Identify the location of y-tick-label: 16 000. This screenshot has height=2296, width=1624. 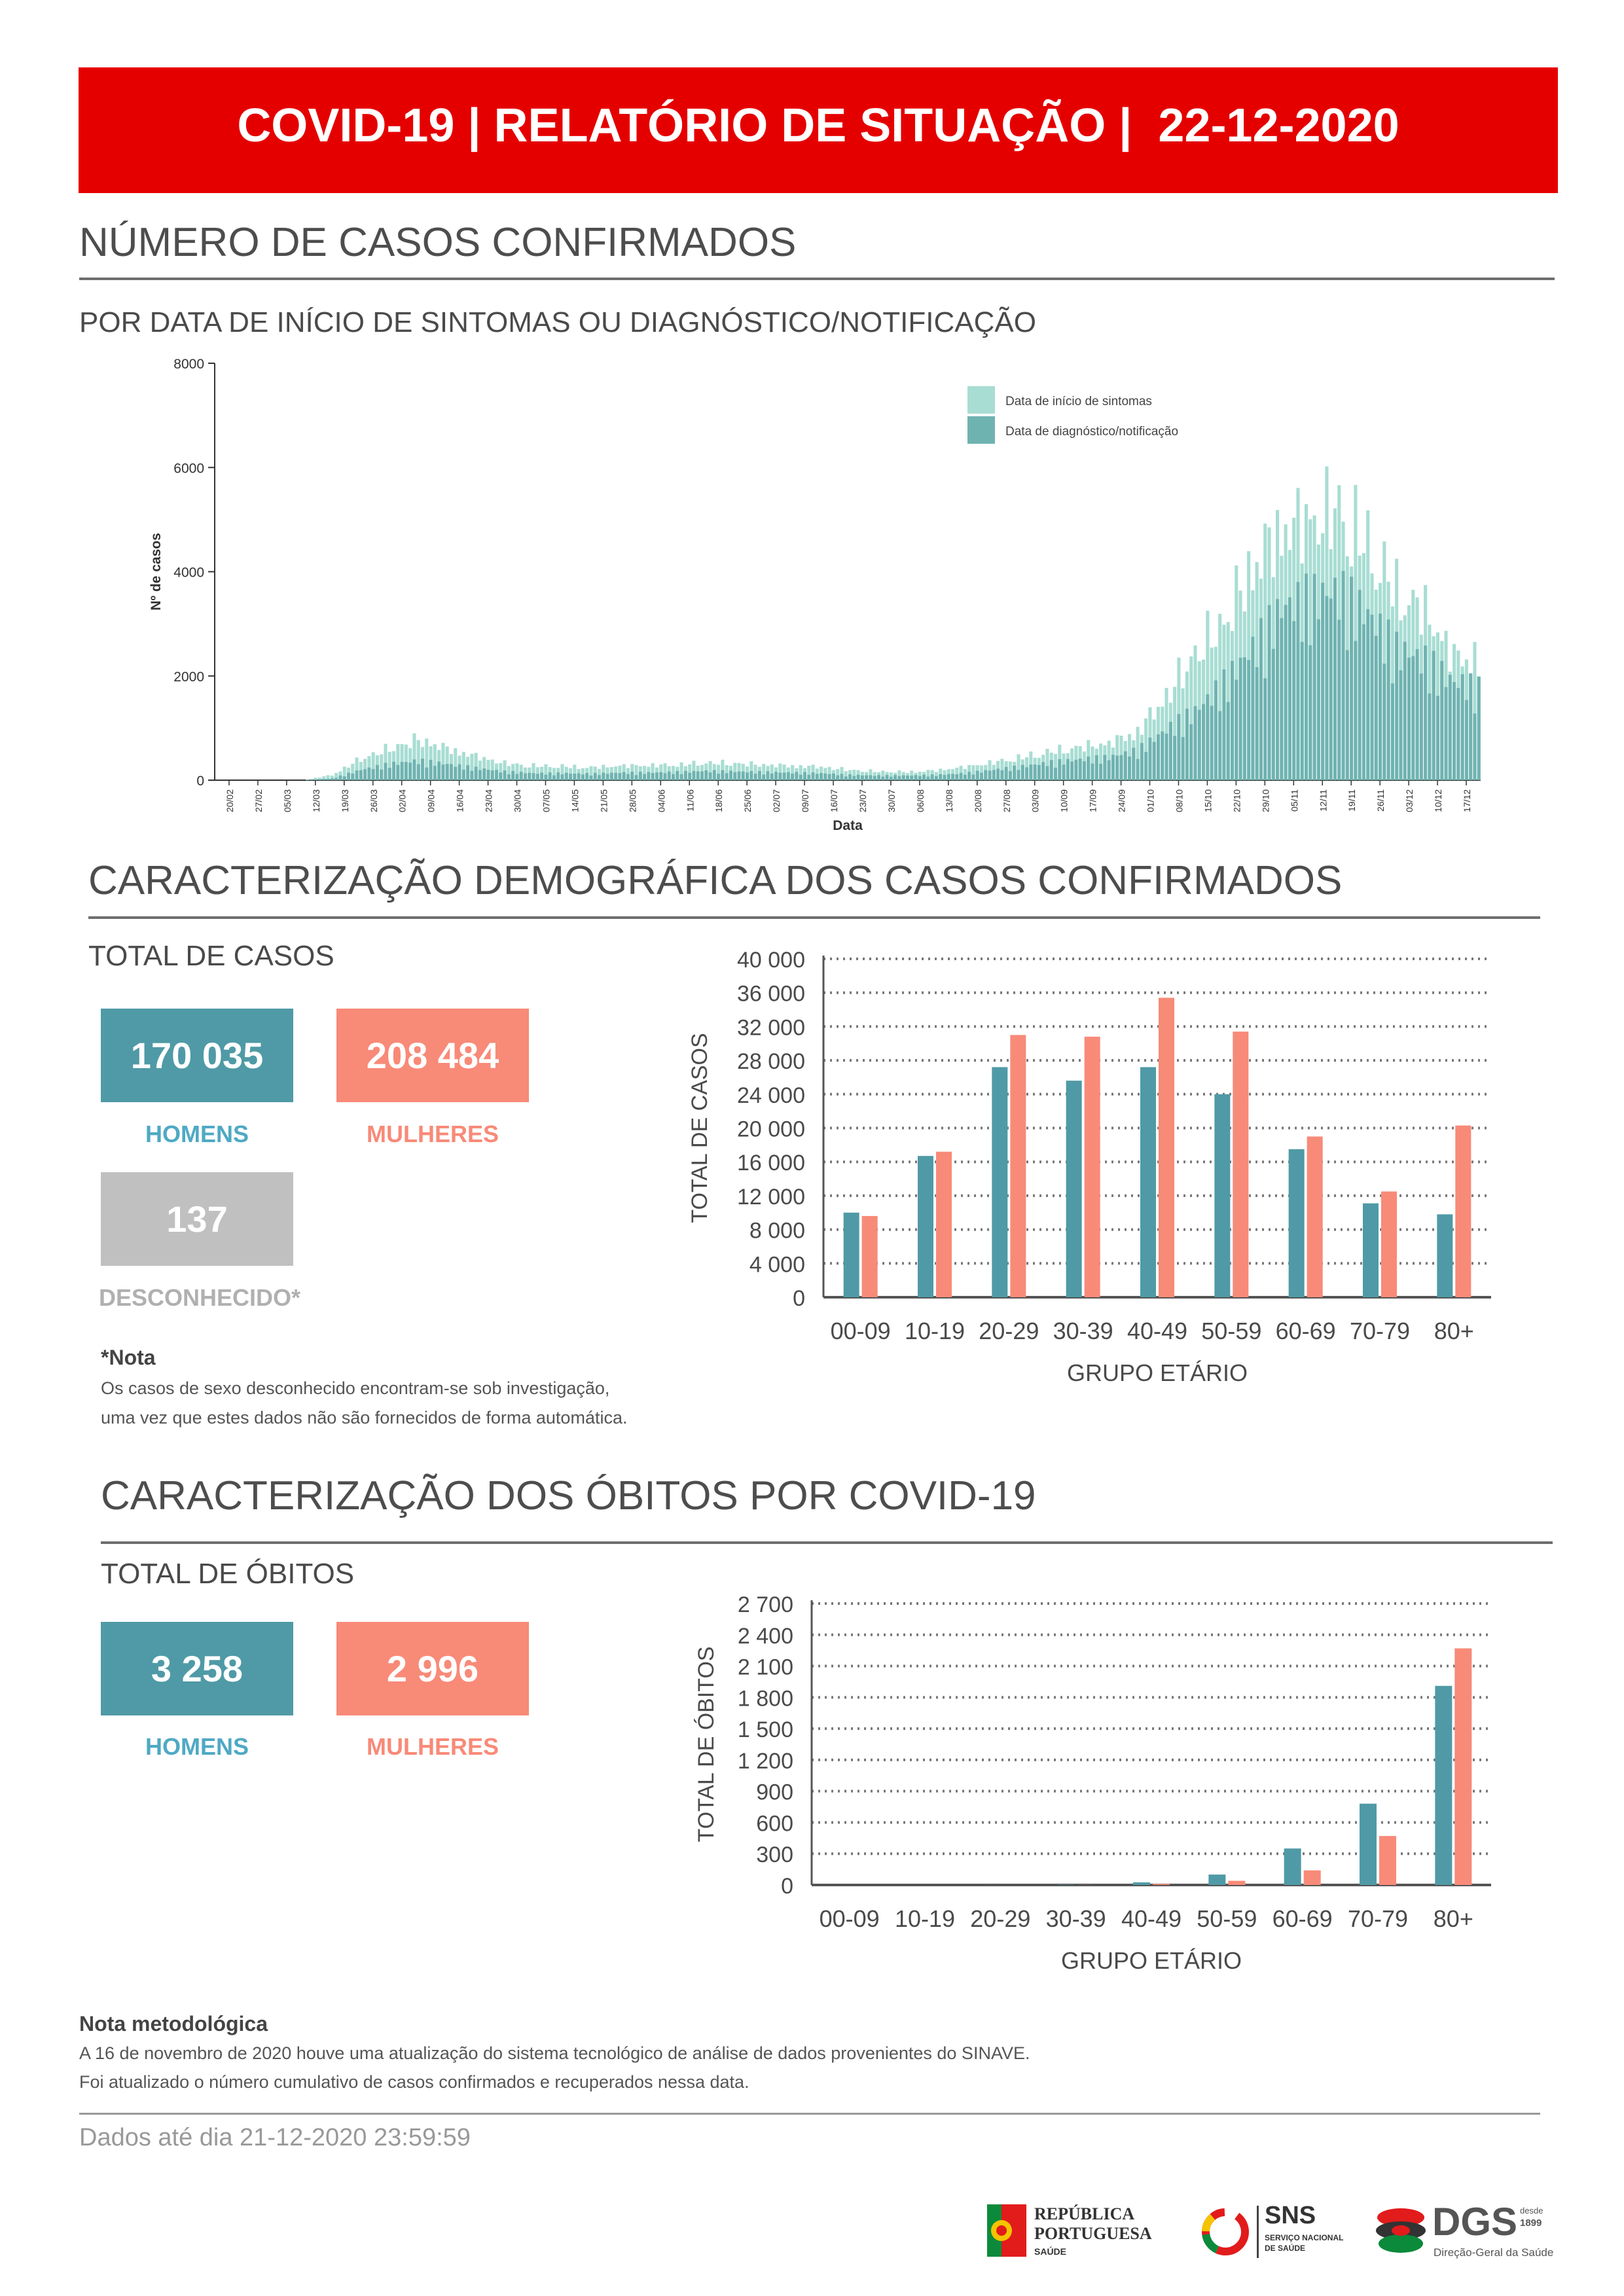
(771, 1163).